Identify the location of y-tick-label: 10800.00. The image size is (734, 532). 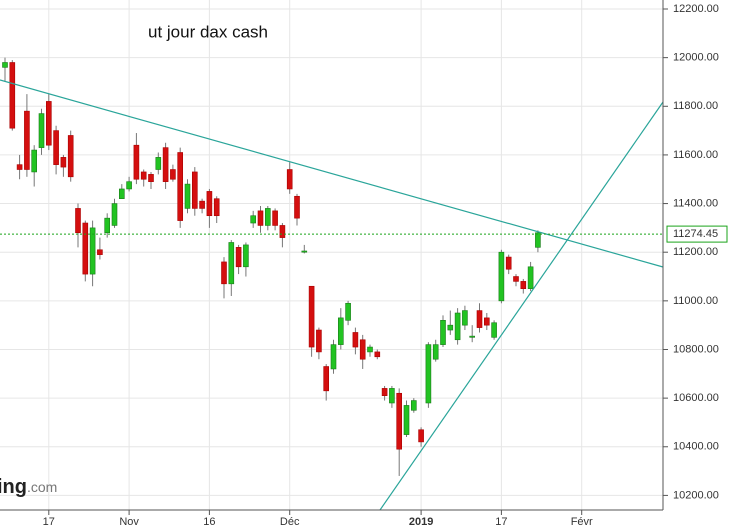
(696, 349).